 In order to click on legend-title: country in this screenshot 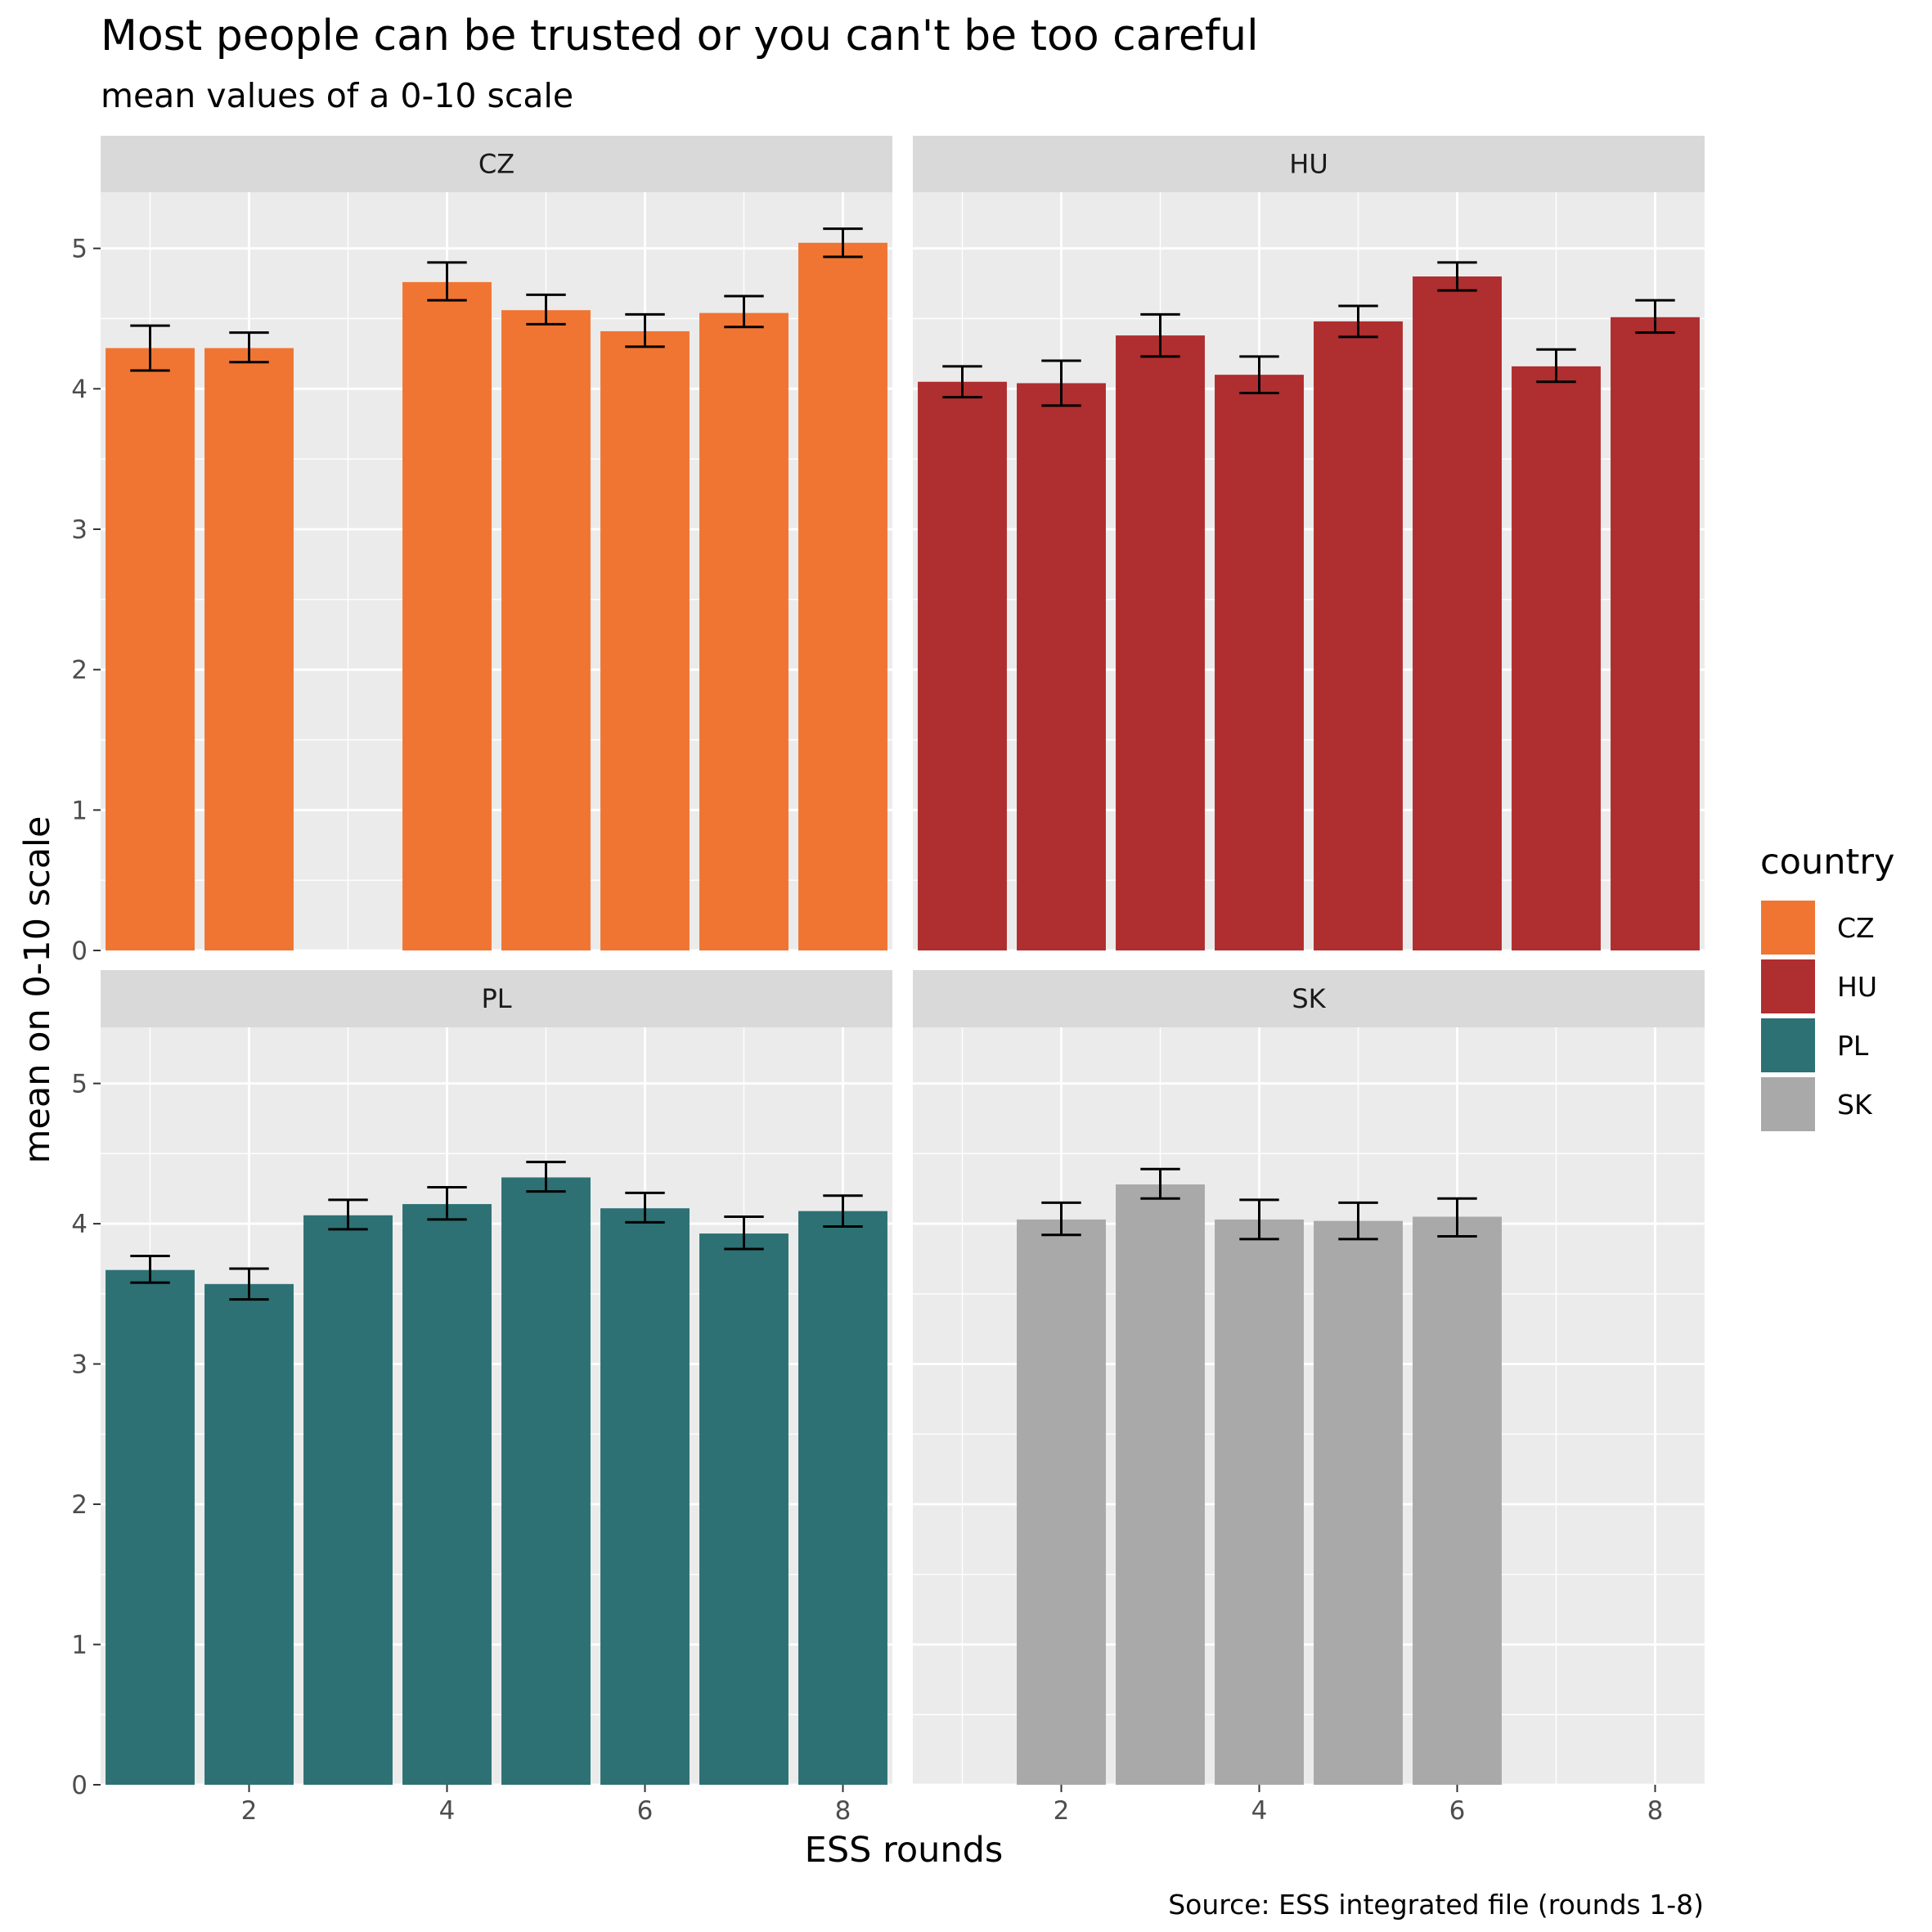, I will do `click(1827, 863)`.